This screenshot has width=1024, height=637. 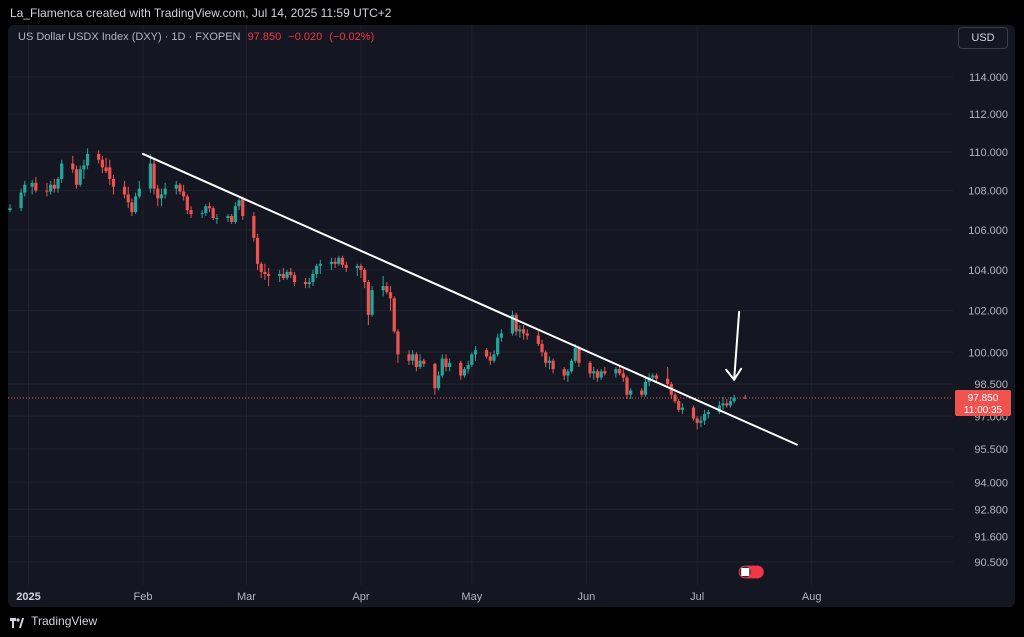 What do you see at coordinates (352, 37) in the screenshot?
I see `price-change-percent: (−0.02%)` at bounding box center [352, 37].